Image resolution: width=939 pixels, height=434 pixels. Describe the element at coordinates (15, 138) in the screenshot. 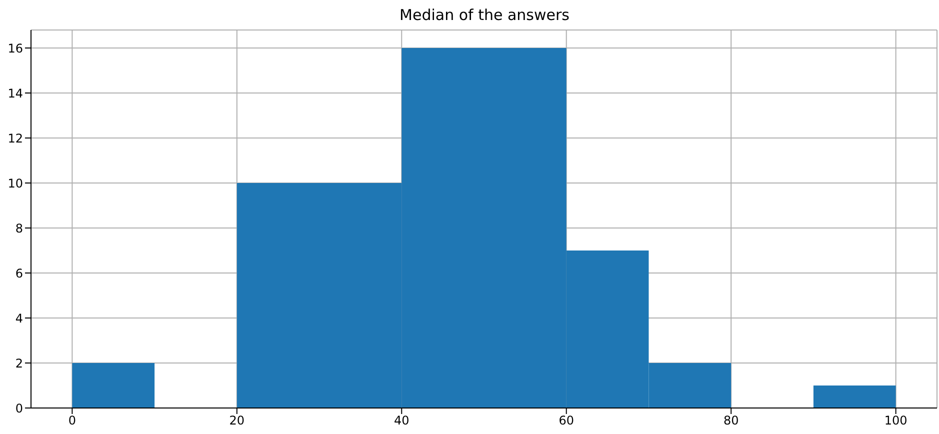

I see `y-tick-label: 12` at that location.